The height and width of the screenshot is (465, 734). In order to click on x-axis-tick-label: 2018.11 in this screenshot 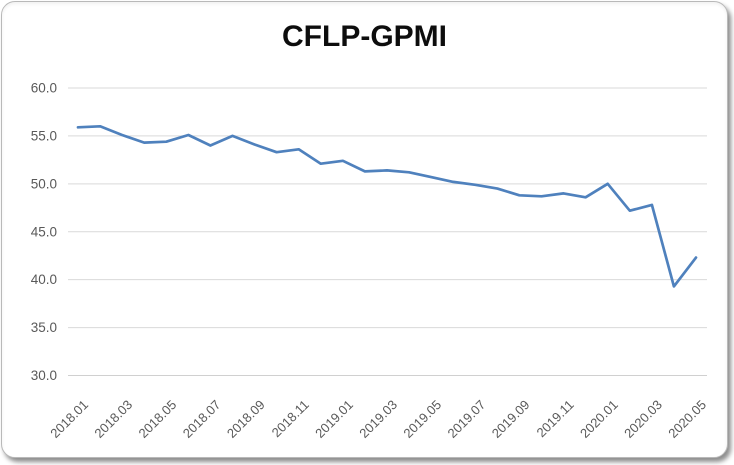, I will do `click(290, 418)`.